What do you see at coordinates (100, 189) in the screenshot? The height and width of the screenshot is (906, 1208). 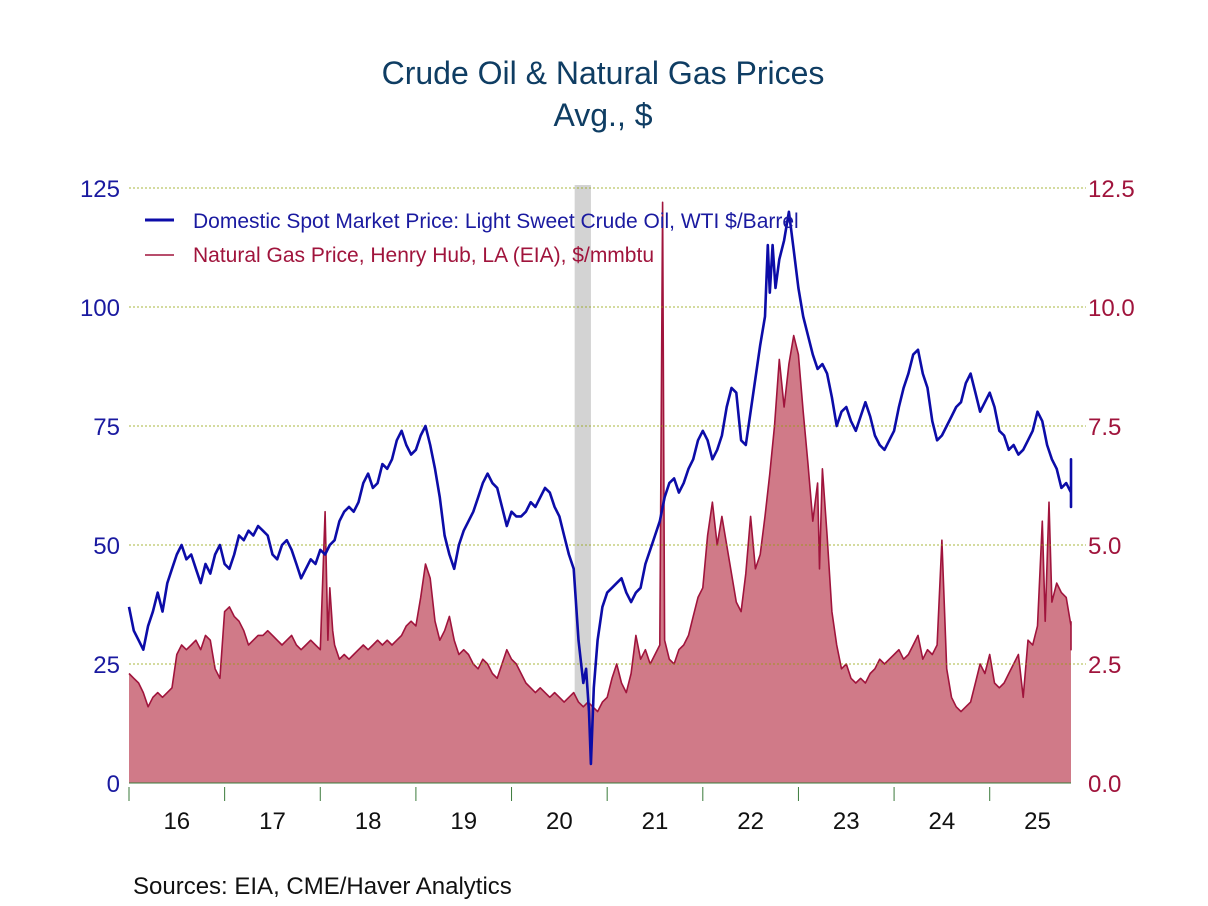 I see `left-tick-label-5: 125` at bounding box center [100, 189].